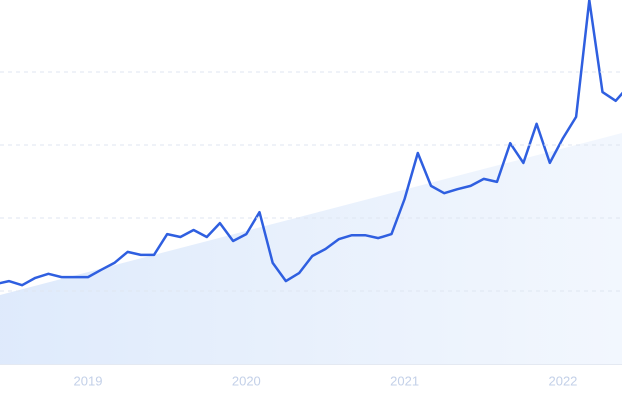 The image size is (622, 400). I want to click on x-tick-label: 2022, so click(562, 380).